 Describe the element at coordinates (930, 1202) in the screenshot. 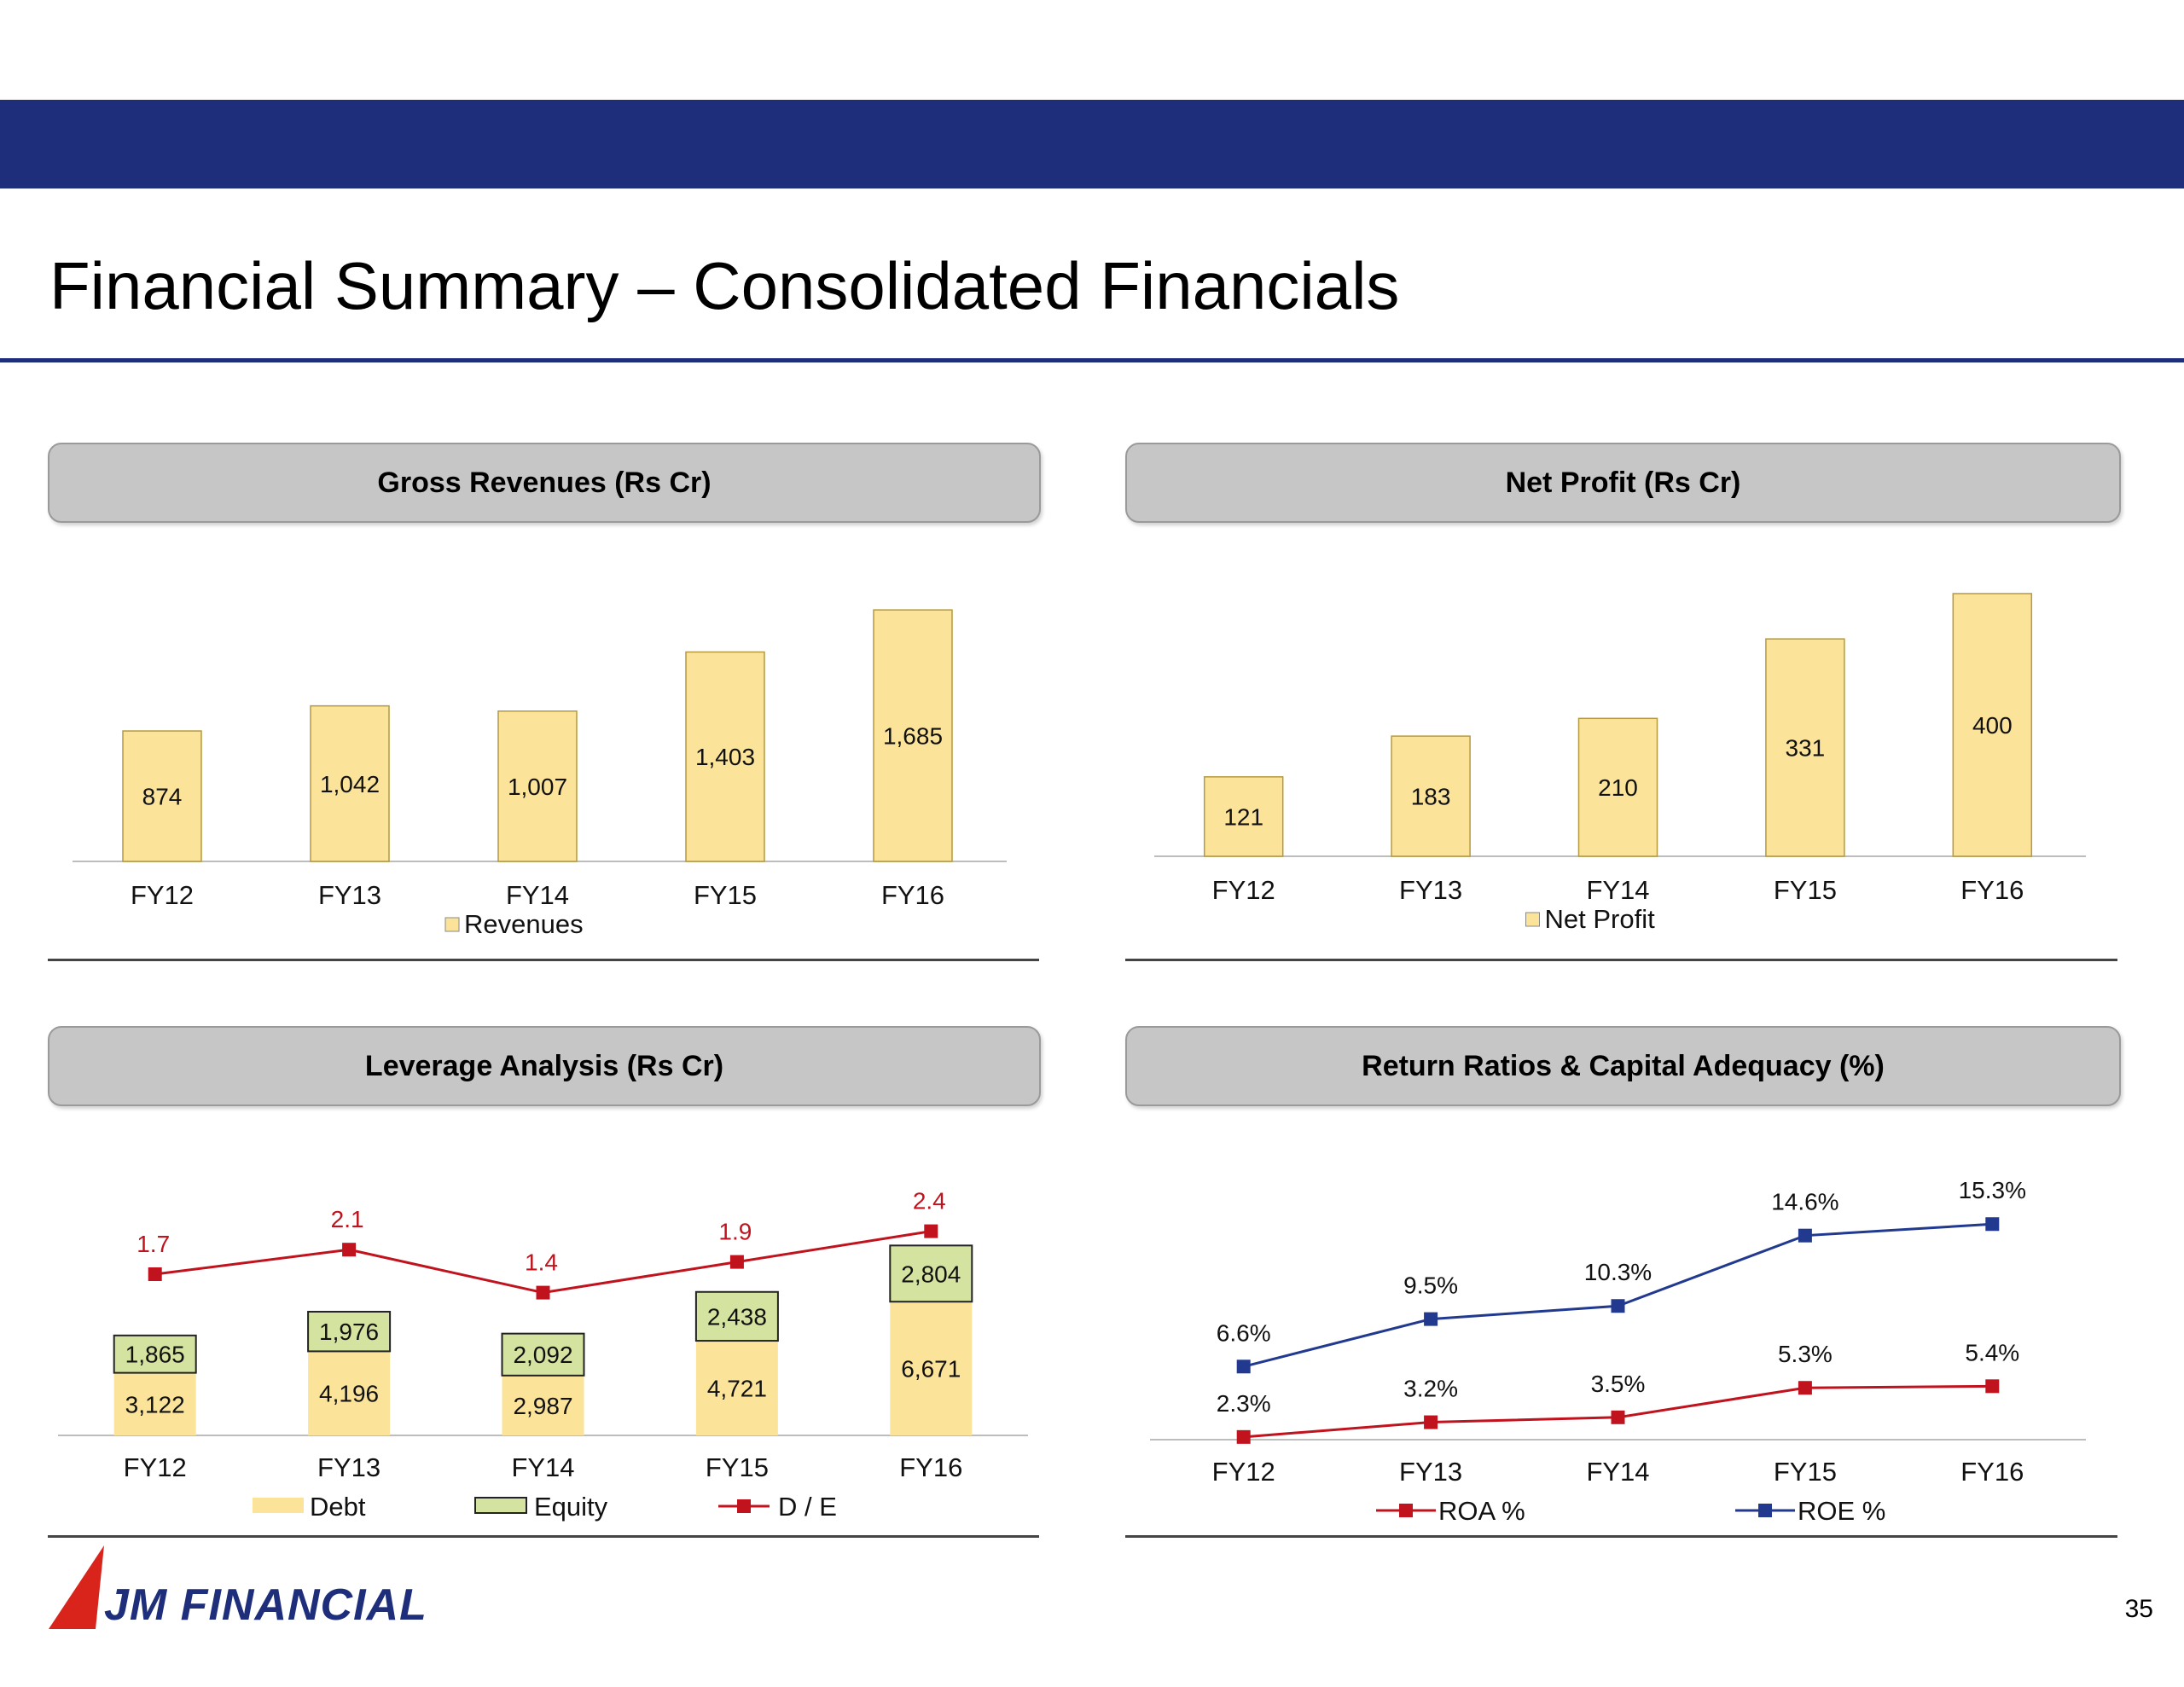

I see `leverage-de-label: 2.4` at that location.